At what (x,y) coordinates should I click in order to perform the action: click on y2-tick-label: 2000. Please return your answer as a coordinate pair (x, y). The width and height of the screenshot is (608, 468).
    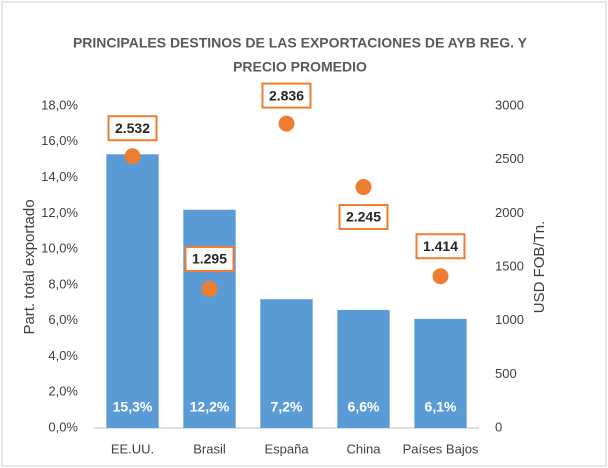
    Looking at the image, I should click on (509, 212).